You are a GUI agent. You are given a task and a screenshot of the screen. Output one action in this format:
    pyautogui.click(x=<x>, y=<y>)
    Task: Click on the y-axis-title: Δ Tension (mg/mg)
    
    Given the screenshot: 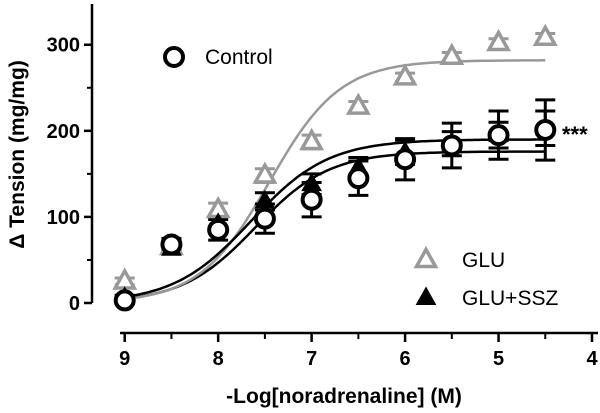 What is the action you would take?
    pyautogui.click(x=17, y=154)
    